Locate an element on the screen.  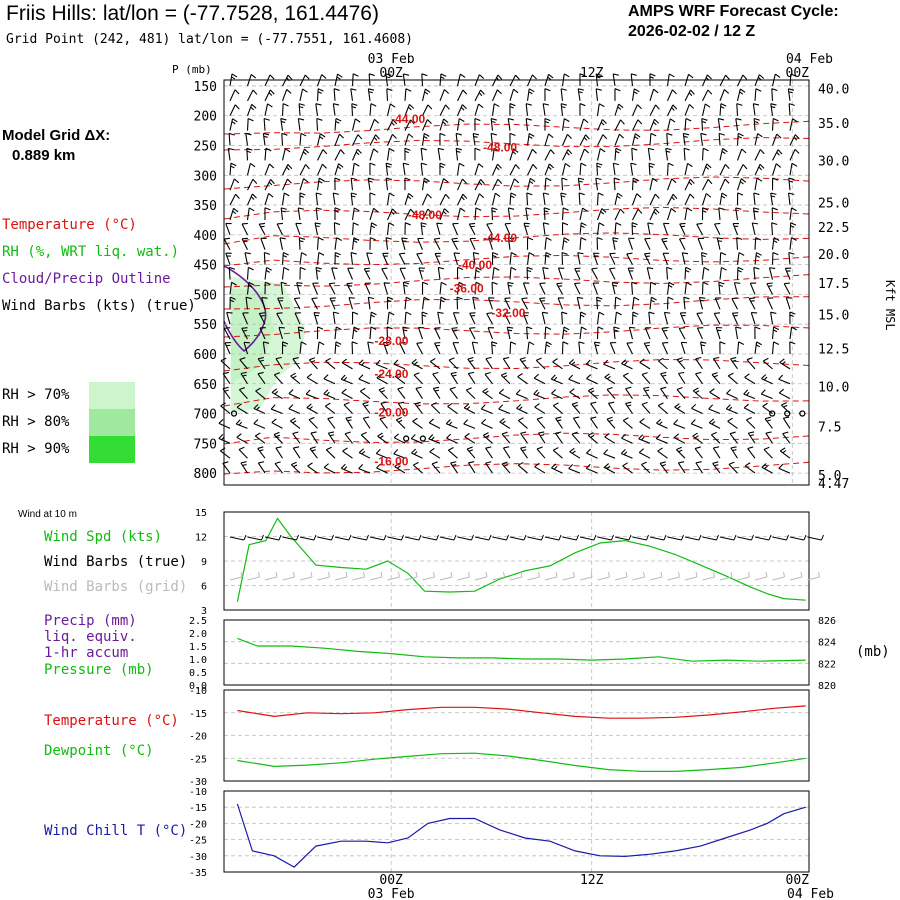
kft-tick-label: 10.0 is located at coordinates (833, 388).